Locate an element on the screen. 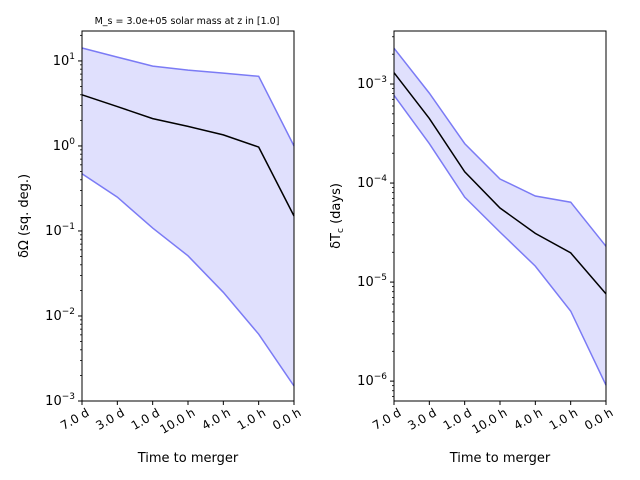 The image size is (640, 480). left-xlabel: Time to merger is located at coordinates (188, 458).